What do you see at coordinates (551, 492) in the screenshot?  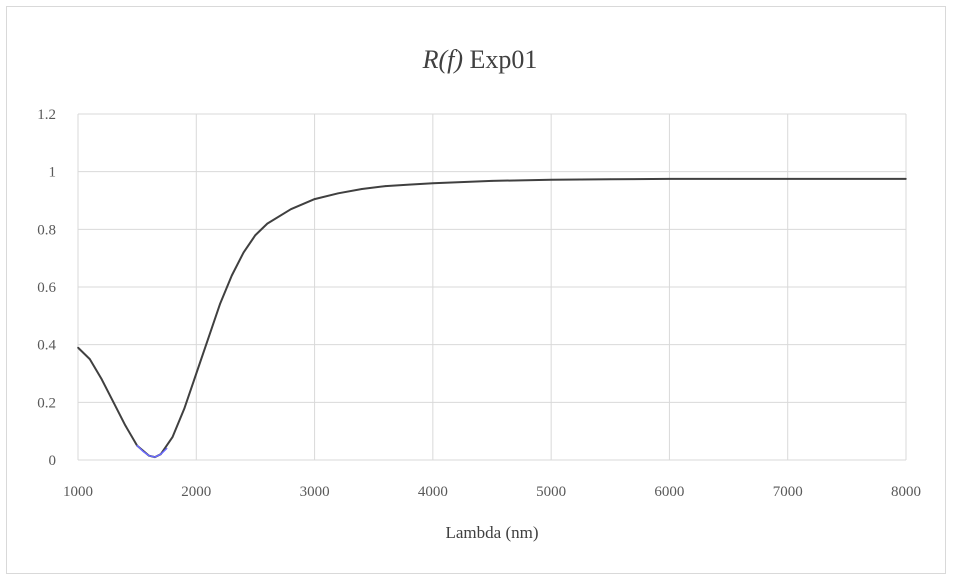 I see `x-tick-label: 5000` at bounding box center [551, 492].